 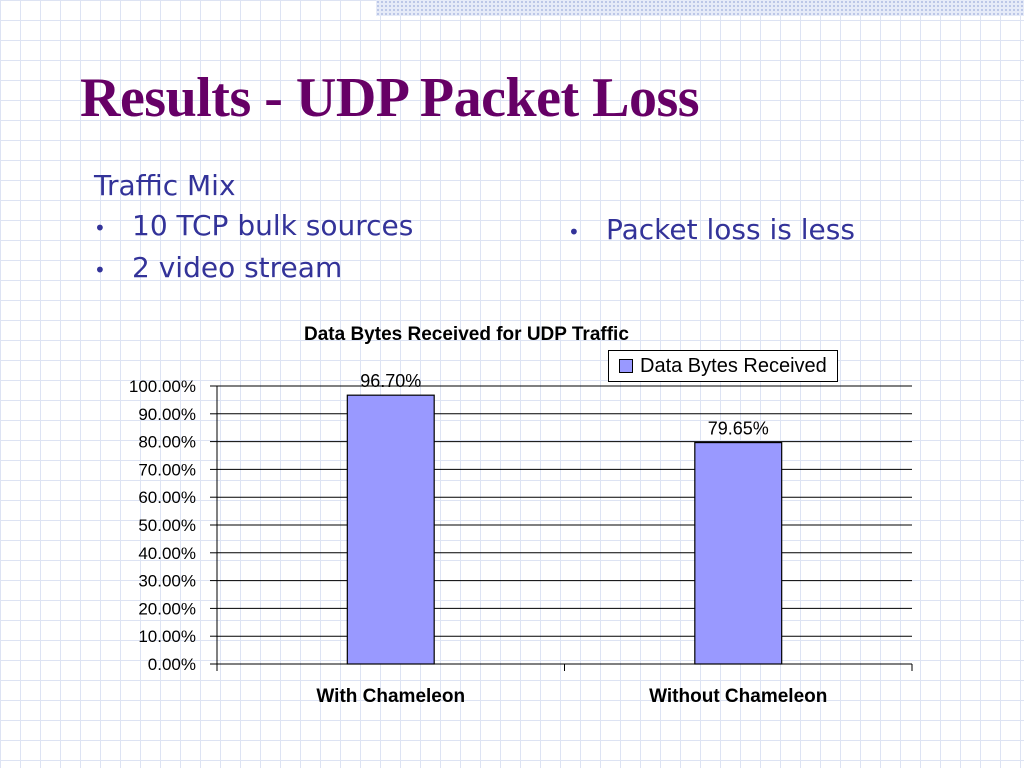 I want to click on bar-data-label: 96.70%, so click(x=390, y=381).